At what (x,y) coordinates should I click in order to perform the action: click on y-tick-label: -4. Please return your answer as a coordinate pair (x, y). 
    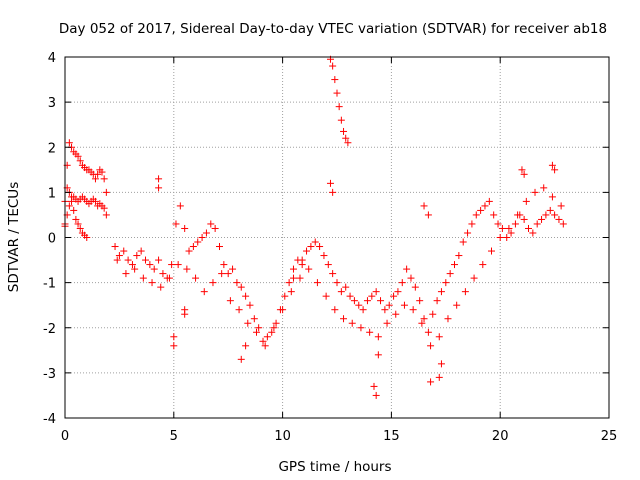
    Looking at the image, I should click on (49, 419).